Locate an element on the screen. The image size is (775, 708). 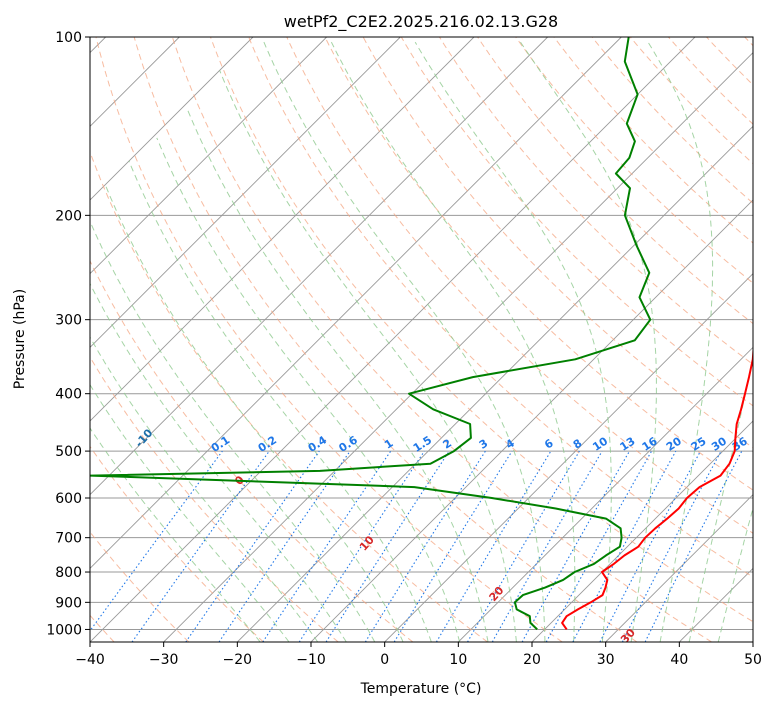
x-tick-label: 30 is located at coordinates (606, 660).